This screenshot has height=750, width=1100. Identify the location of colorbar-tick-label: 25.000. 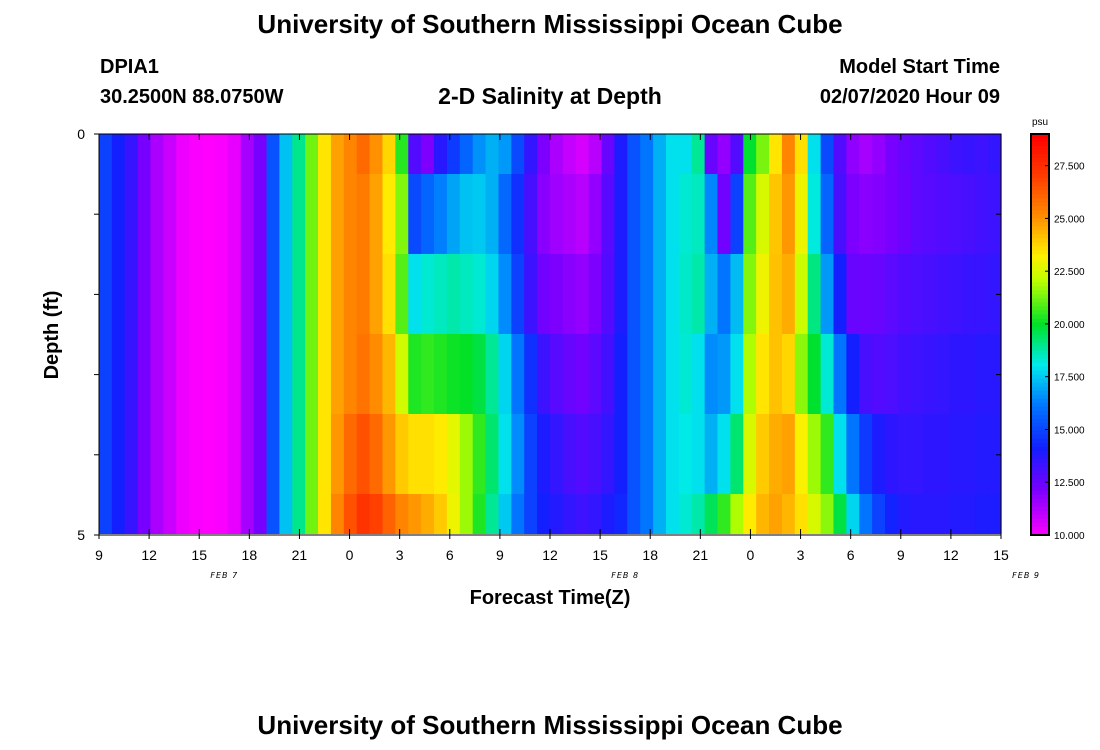
(1069, 219).